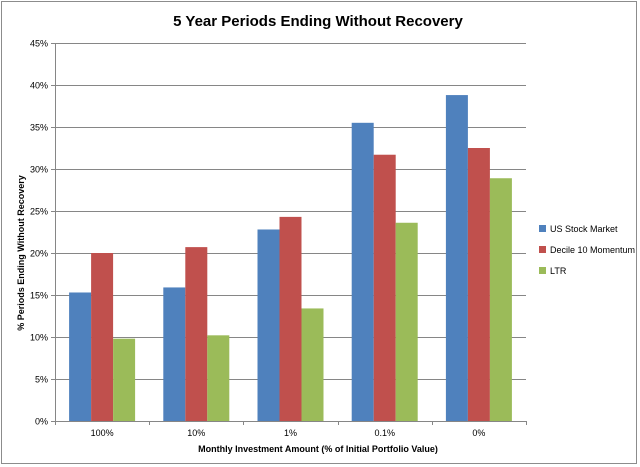  What do you see at coordinates (196, 433) in the screenshot?
I see `x-tick-label: 10%` at bounding box center [196, 433].